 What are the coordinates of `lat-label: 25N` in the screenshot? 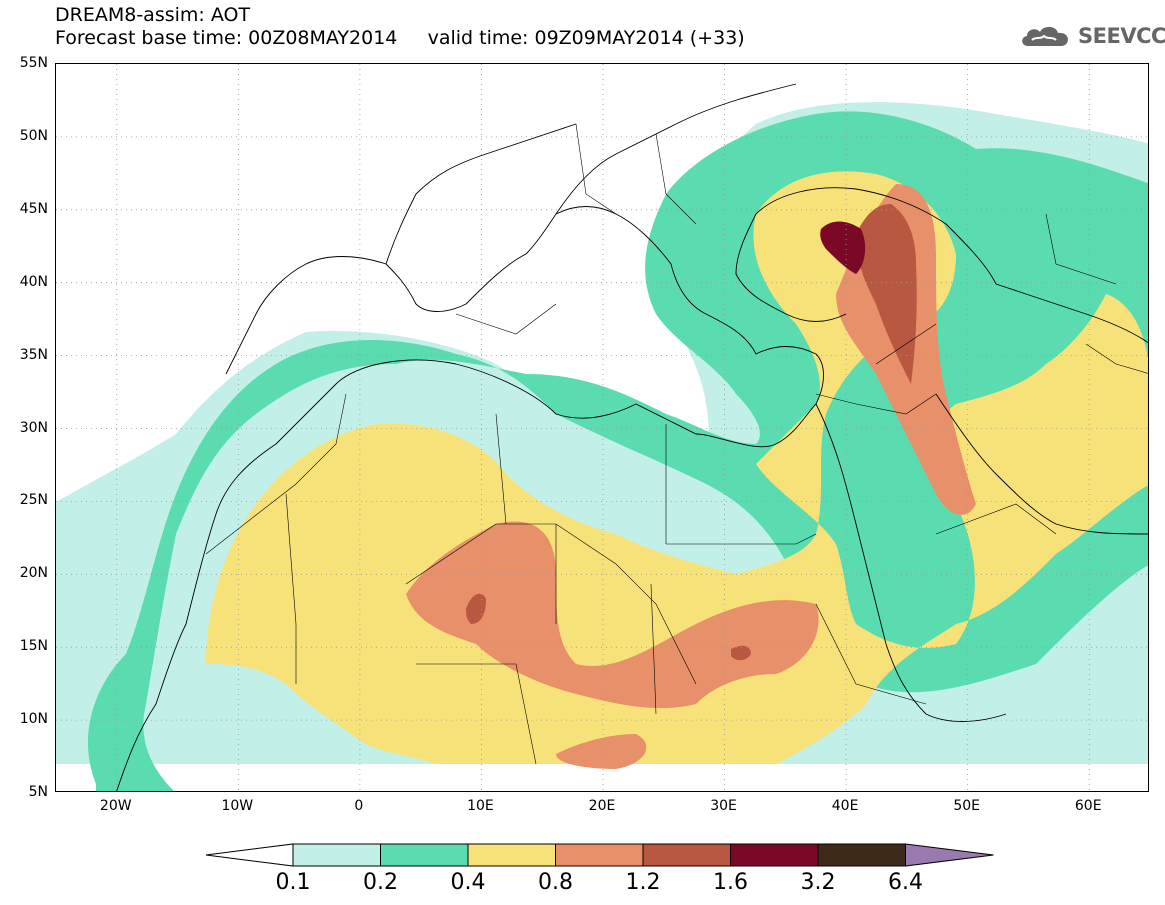 It's located at (33, 500).